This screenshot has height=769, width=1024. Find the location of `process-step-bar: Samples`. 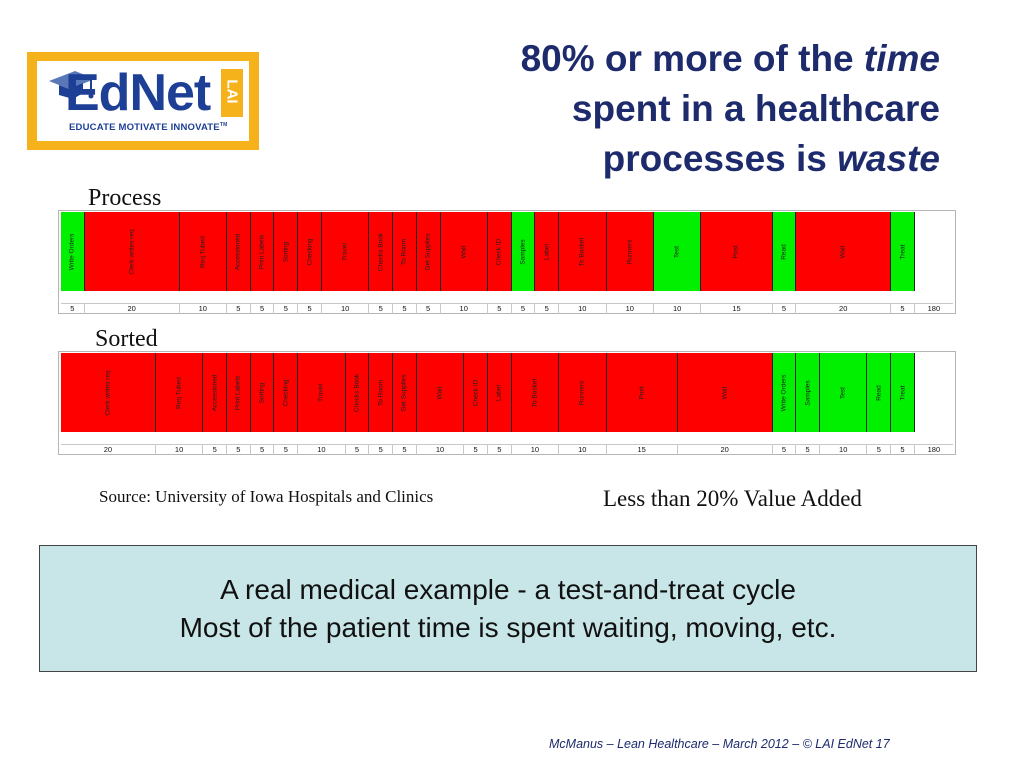

process-step-bar: Samples is located at coordinates (523, 251).